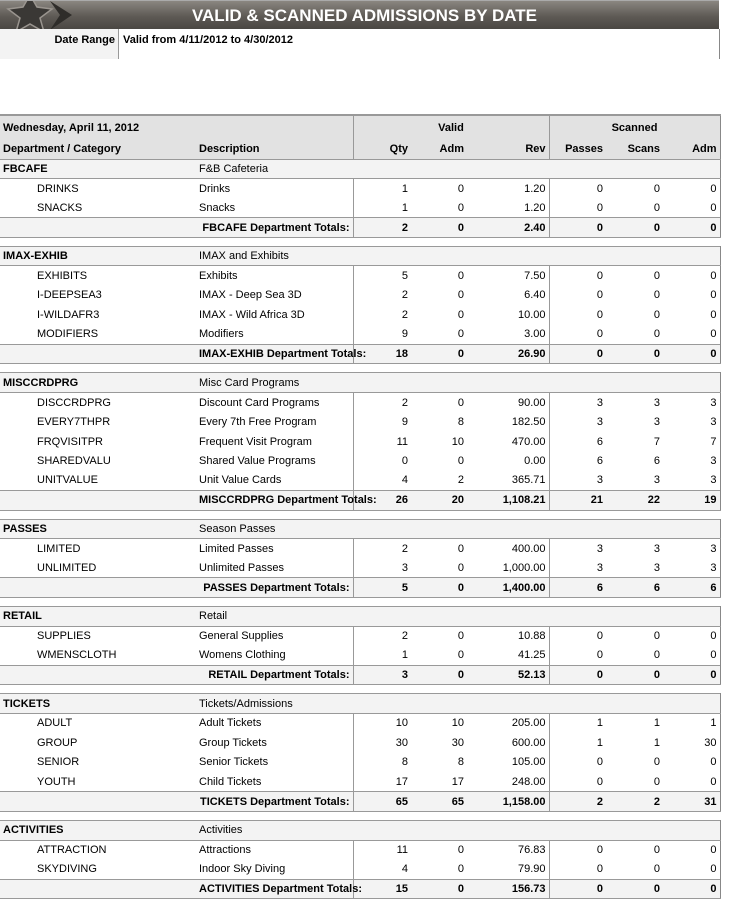 The height and width of the screenshot is (914, 741). I want to click on category-code: WMENSCLOTH, so click(77, 655).